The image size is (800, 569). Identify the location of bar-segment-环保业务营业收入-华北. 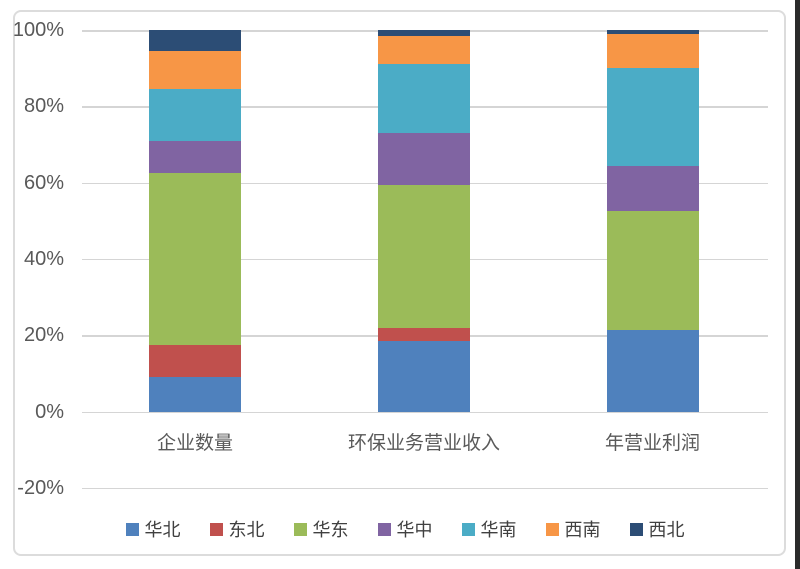
(424, 376).